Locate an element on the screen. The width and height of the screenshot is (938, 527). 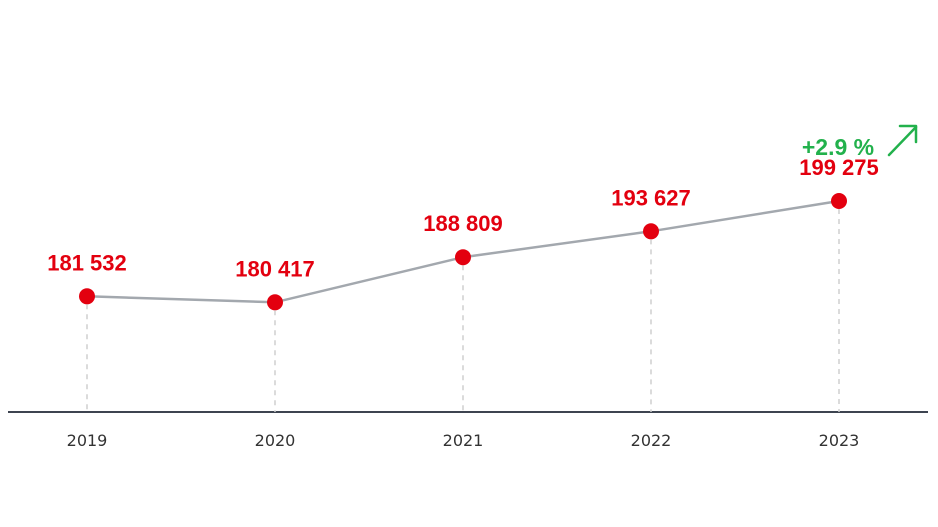
x-tick-label: 2022 is located at coordinates (651, 440).